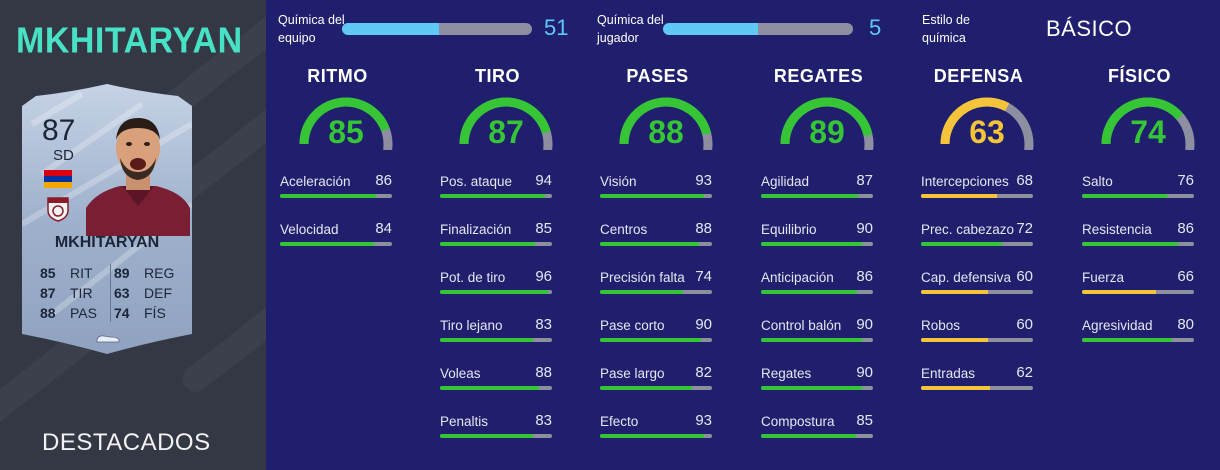 The height and width of the screenshot is (470, 1220). What do you see at coordinates (122, 313) in the screenshot?
I see `card-stat-value: 74` at bounding box center [122, 313].